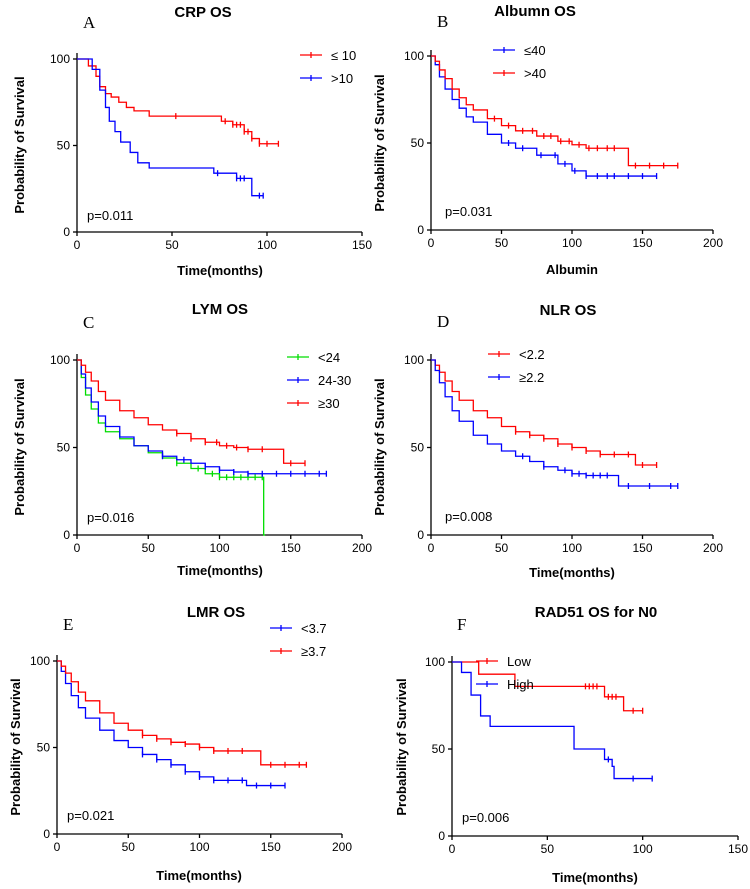  I want to click on legend-entry: <24, so click(313, 357).